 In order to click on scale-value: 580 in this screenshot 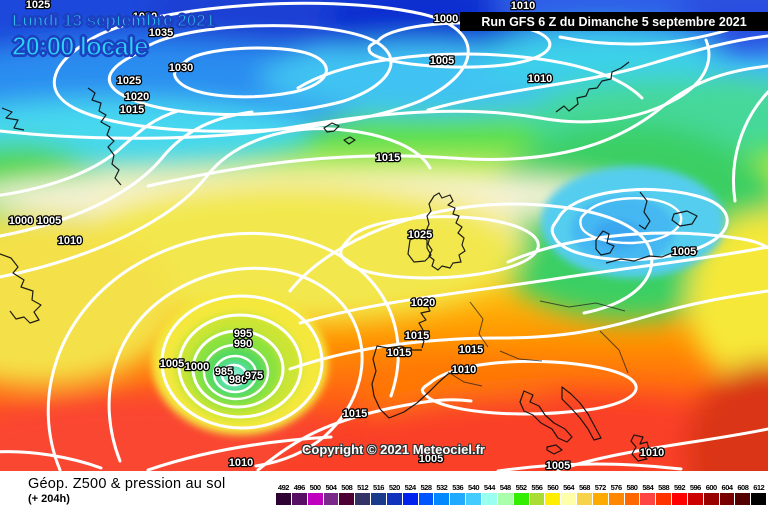, I will do `click(632, 487)`.